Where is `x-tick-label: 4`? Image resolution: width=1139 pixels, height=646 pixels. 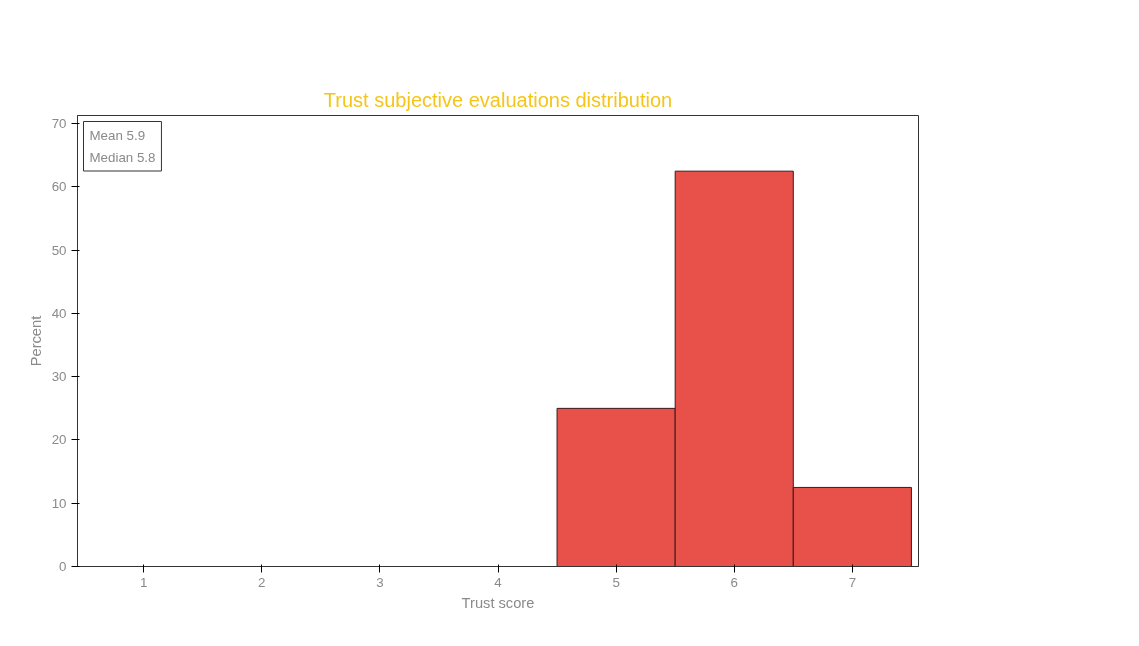 x-tick-label: 4 is located at coordinates (498, 582).